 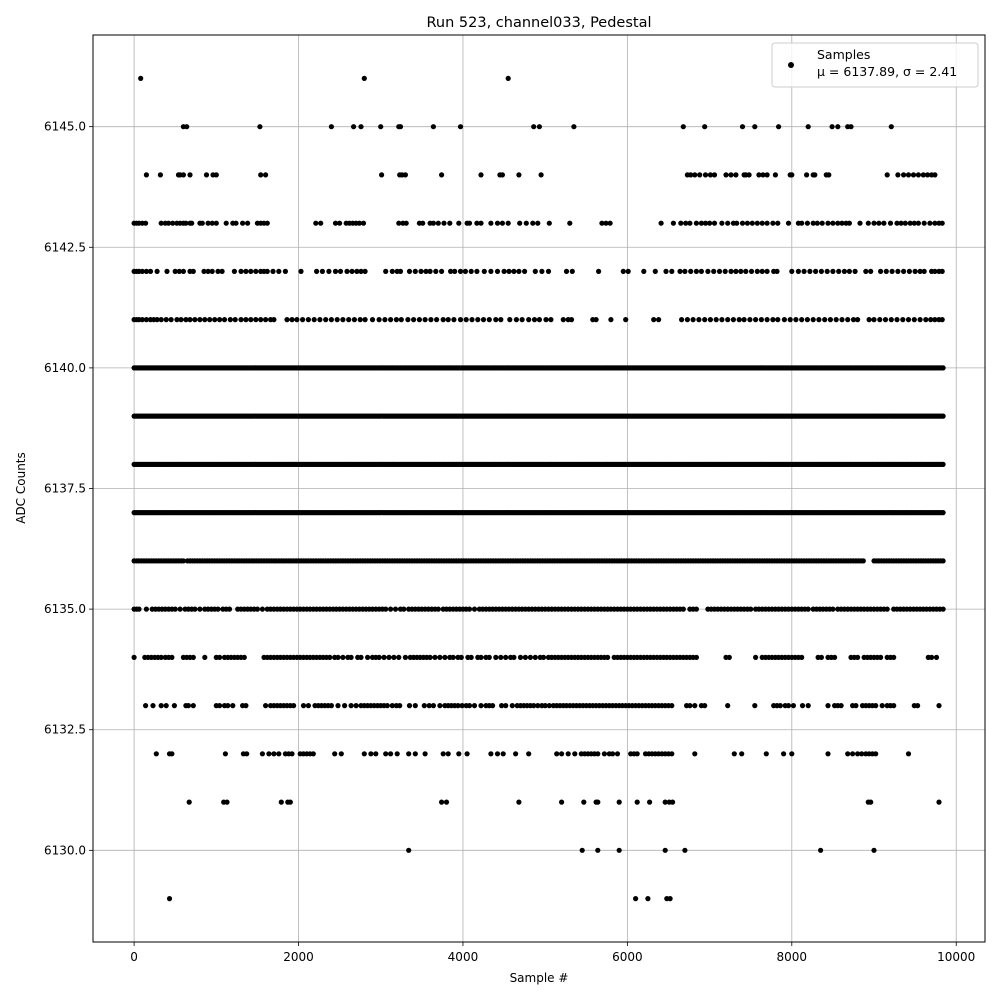 What do you see at coordinates (134, 957) in the screenshot?
I see `x-tick-label: 0` at bounding box center [134, 957].